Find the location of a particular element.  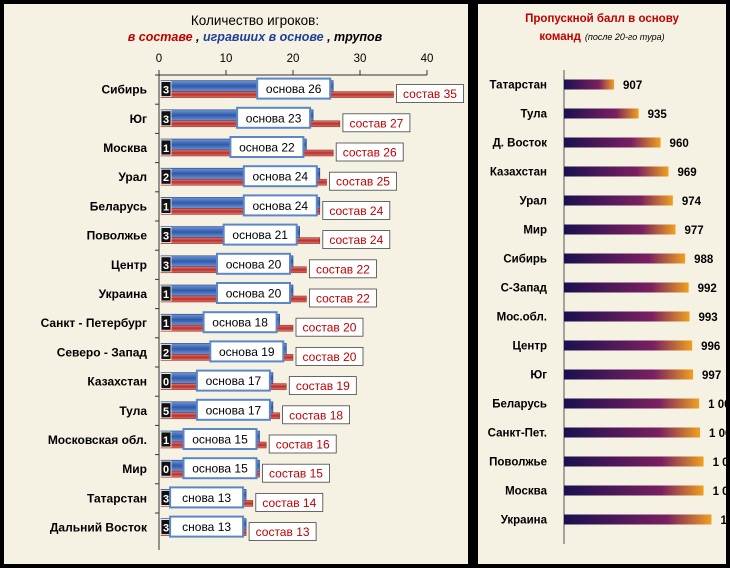

category-label: Юг is located at coordinates (538, 376).